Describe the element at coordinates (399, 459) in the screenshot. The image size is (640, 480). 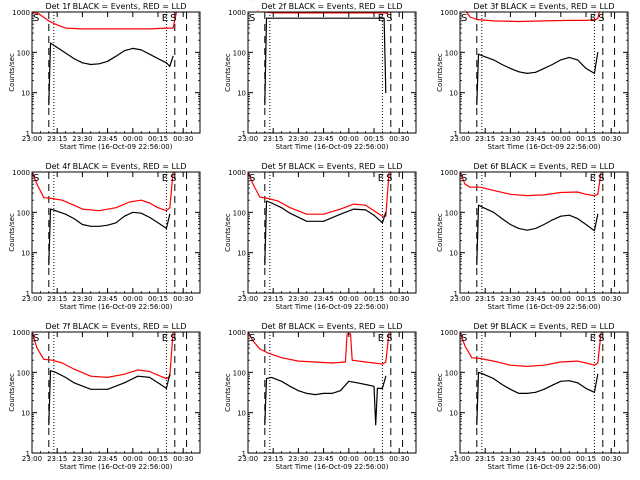
I see `x-tick-label: 00:30` at that location.